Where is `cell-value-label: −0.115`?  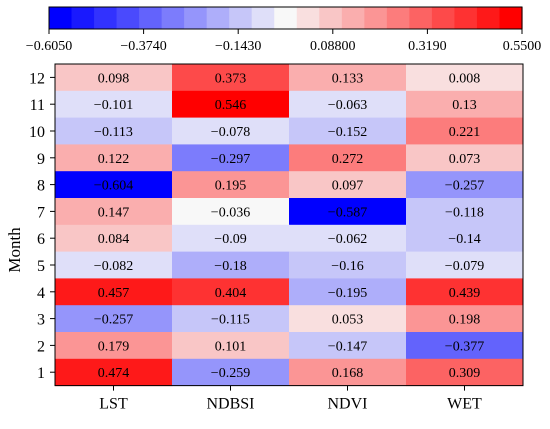 cell-value-label: −0.115 is located at coordinates (230, 320).